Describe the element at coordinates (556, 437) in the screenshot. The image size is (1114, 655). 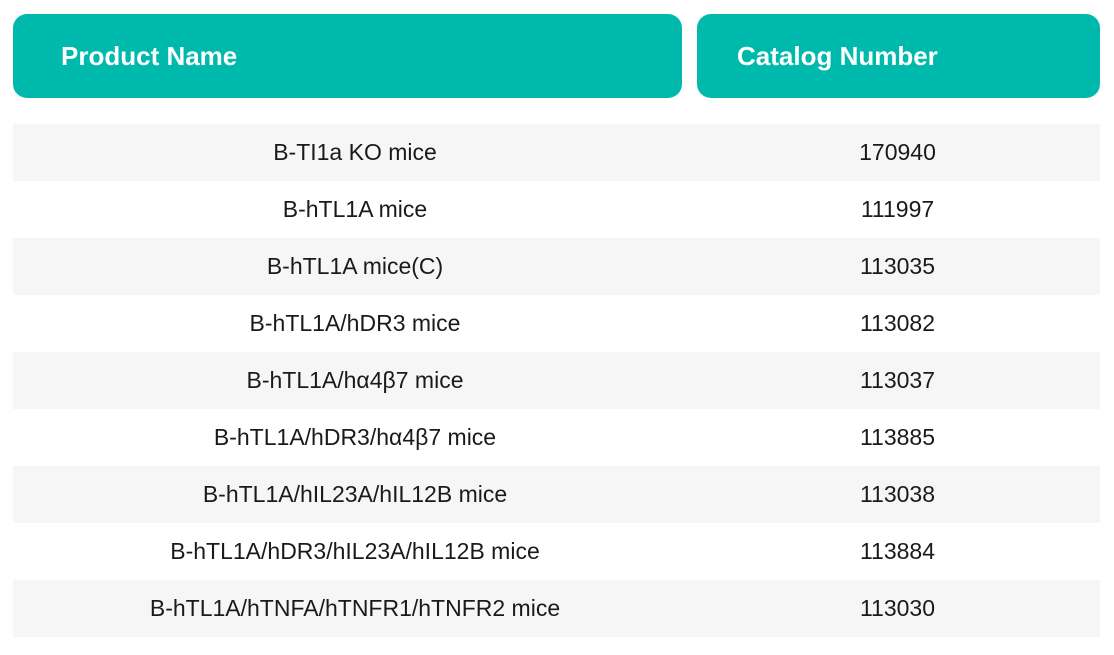
I see `table-row: B-hTL1A/hDR3/hα4β7 mice 113885` at that location.